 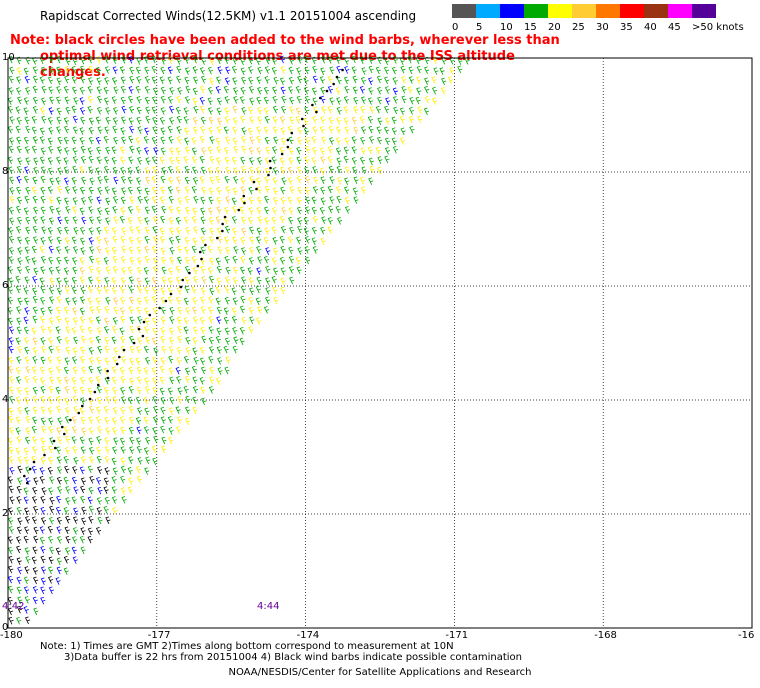 I want to click on colorbar-swatch, so click(x=656, y=11).